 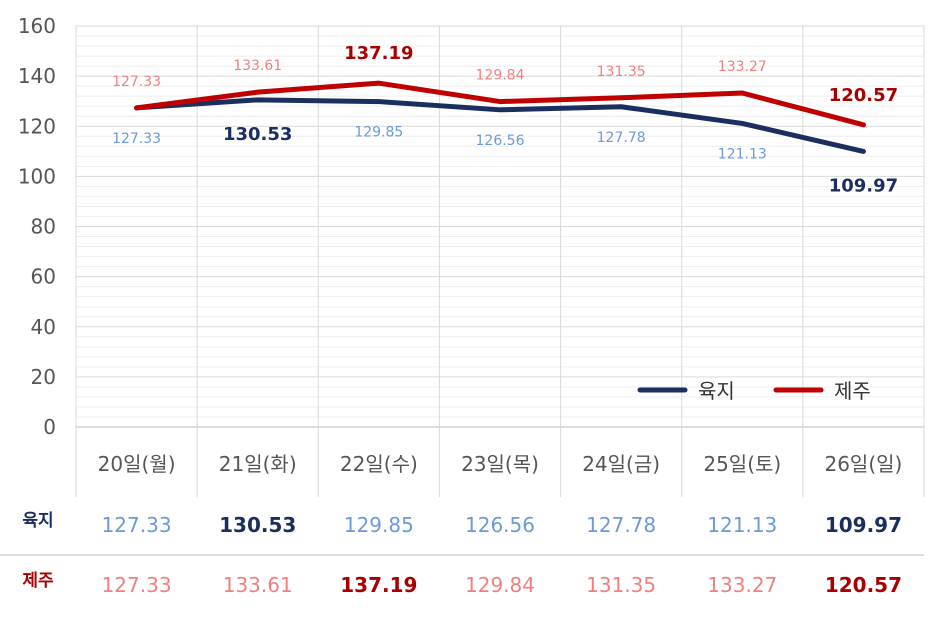 What do you see at coordinates (37, 176) in the screenshot?
I see `y-tick-label: 100` at bounding box center [37, 176].